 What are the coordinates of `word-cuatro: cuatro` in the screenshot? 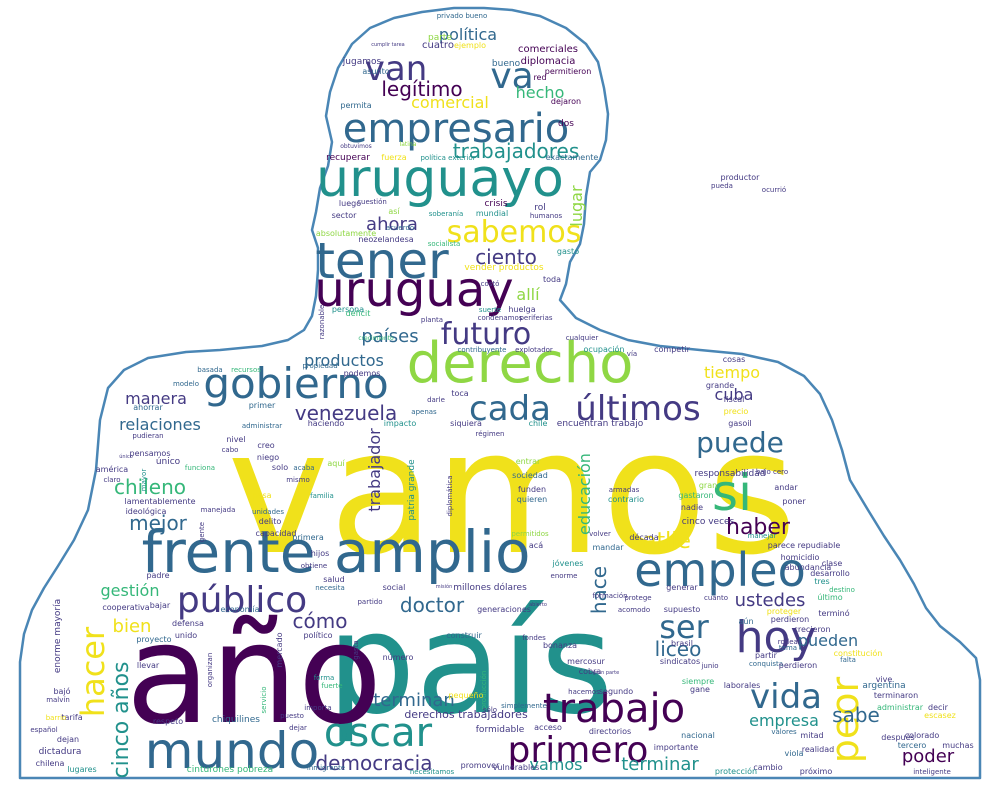 It's located at (438, 45).